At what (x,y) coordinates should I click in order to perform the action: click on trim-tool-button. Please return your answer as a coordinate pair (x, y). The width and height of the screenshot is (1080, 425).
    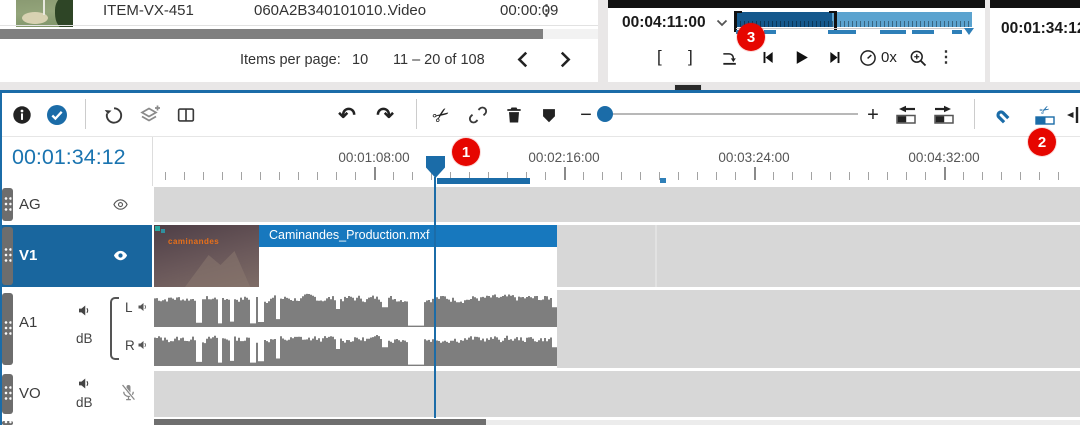
    Looking at the image, I should click on (1072, 115).